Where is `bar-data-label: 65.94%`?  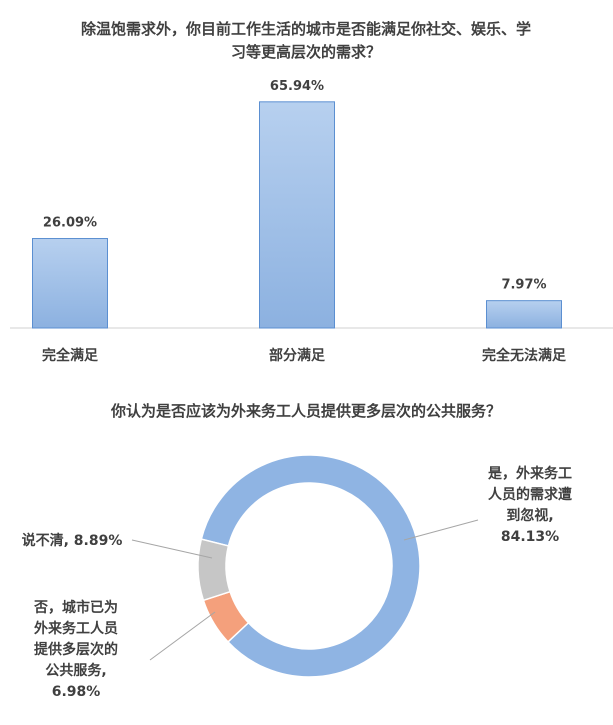
bar-data-label: 65.94% is located at coordinates (297, 86).